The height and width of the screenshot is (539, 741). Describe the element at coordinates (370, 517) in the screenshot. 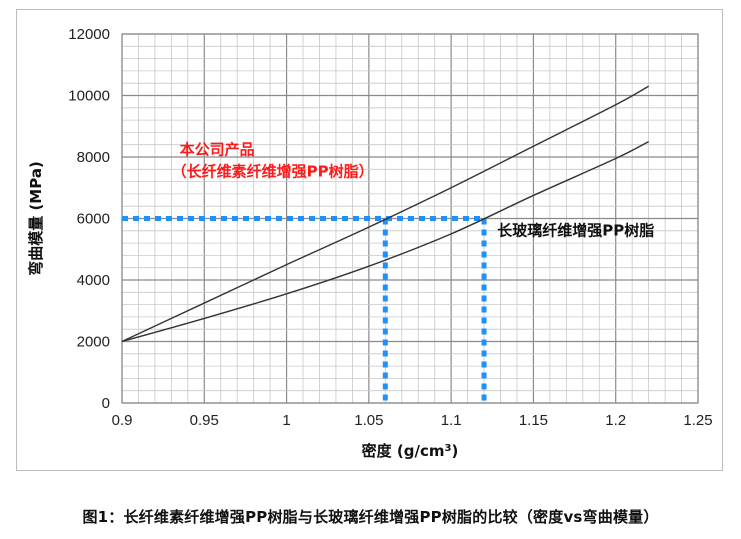

I see `figure-caption: 图1：长纤维素纤维增强PP树脂与长玻璃纤维增强PP树脂的比较（密度vs弯曲模量）` at that location.